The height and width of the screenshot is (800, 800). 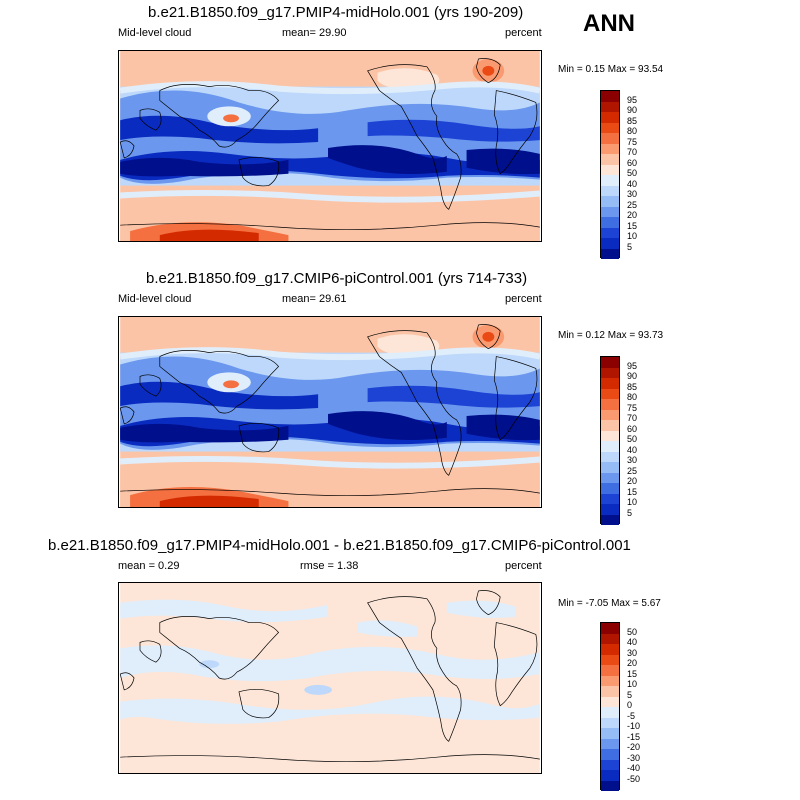 What do you see at coordinates (155, 299) in the screenshot?
I see `panel-2-left-label: Mid-level cloud` at bounding box center [155, 299].